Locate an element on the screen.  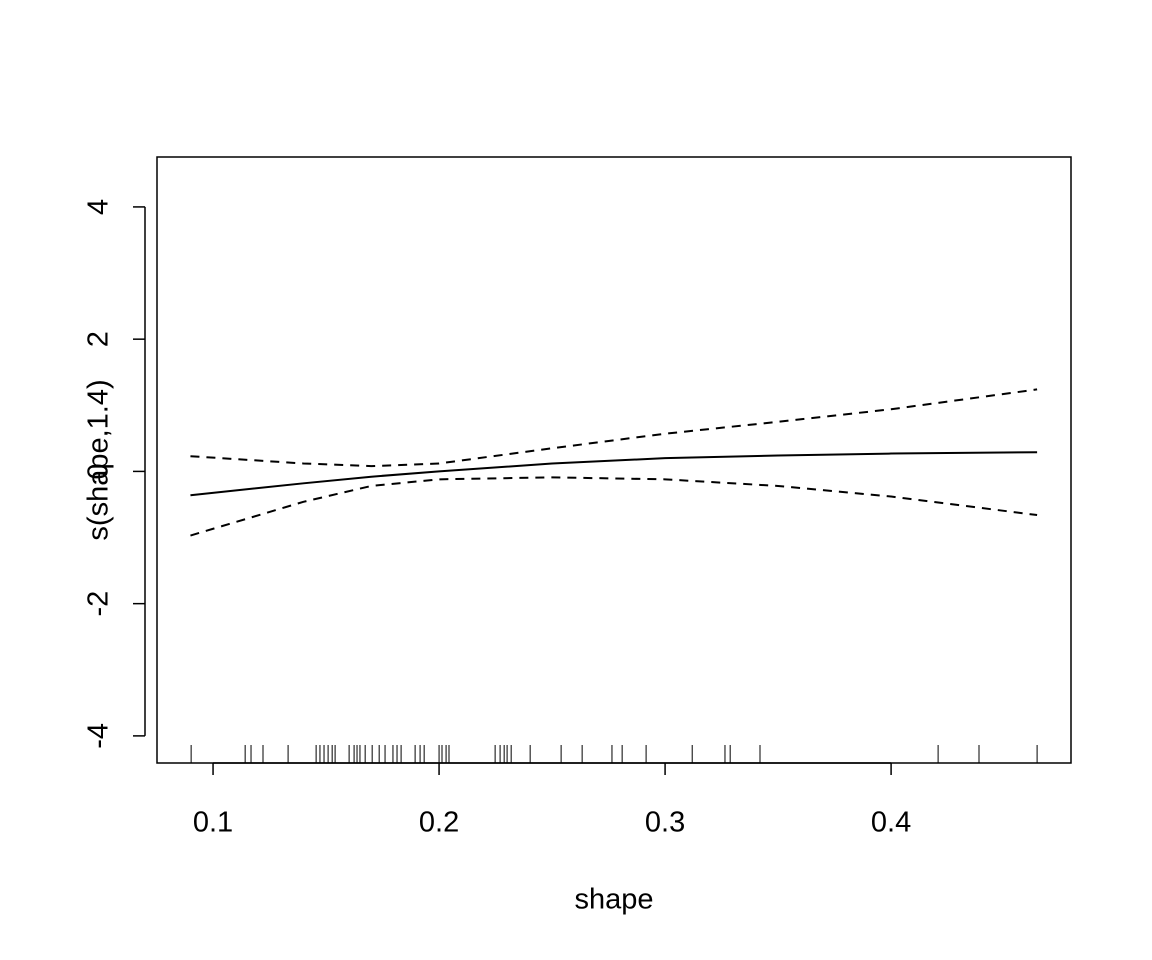
y-tick-label: 2 is located at coordinates (99, 339).